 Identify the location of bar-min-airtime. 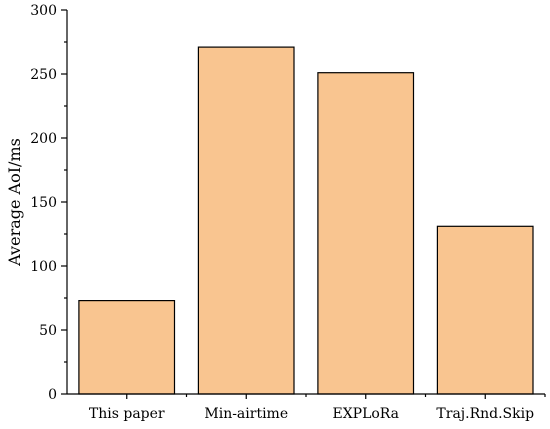
(246, 220).